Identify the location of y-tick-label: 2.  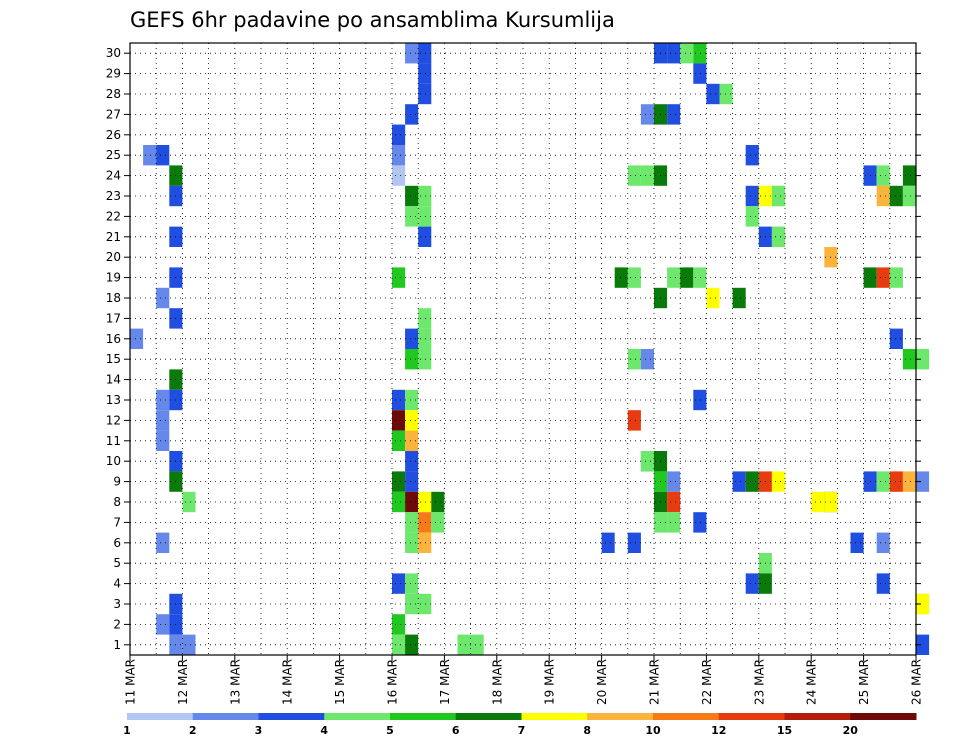
(117, 624).